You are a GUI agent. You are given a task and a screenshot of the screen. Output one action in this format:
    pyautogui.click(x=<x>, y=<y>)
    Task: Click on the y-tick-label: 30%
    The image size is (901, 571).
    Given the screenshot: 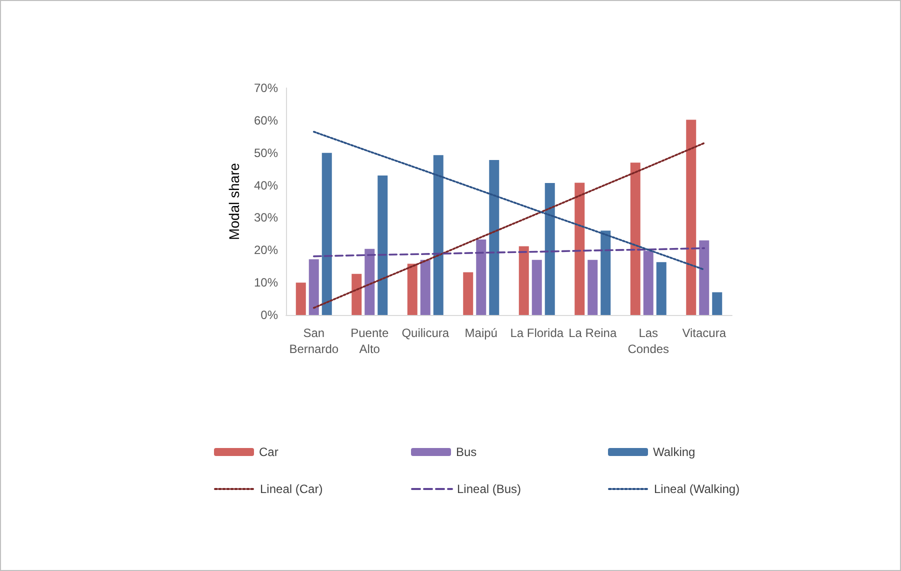 What is the action you would take?
    pyautogui.click(x=266, y=217)
    